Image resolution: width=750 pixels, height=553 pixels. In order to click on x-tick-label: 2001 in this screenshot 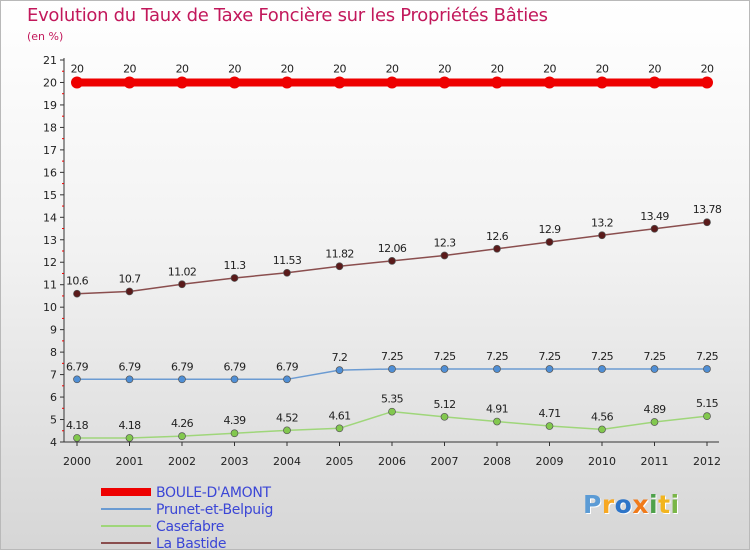, I will do `click(130, 461)`.